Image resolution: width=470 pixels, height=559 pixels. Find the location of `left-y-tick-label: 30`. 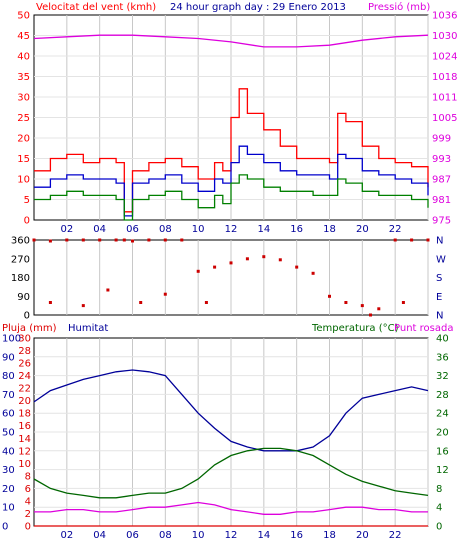

left-y-tick-label: 30 is located at coordinates (23, 98).